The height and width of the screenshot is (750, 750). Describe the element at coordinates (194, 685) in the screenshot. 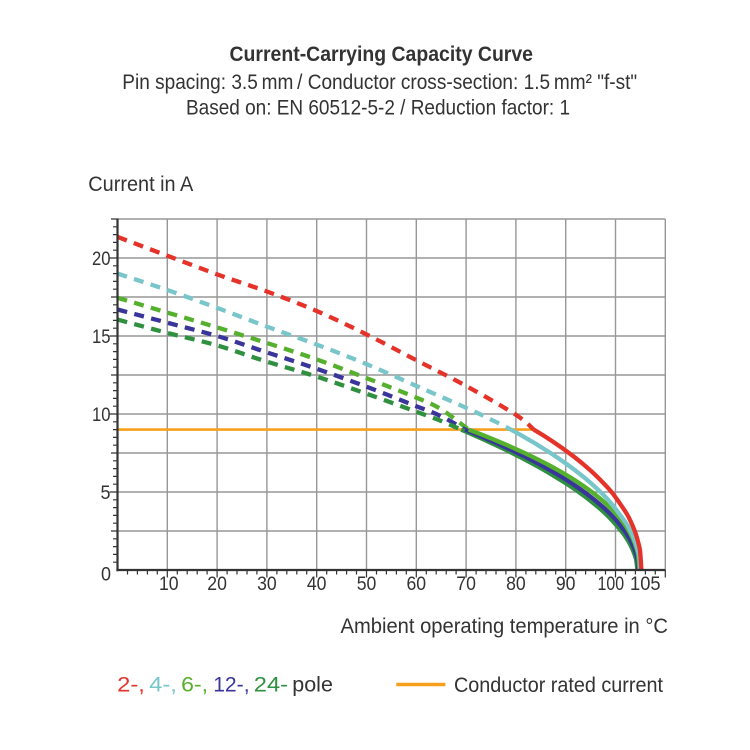

I see `svg-text: 6-,` at that location.